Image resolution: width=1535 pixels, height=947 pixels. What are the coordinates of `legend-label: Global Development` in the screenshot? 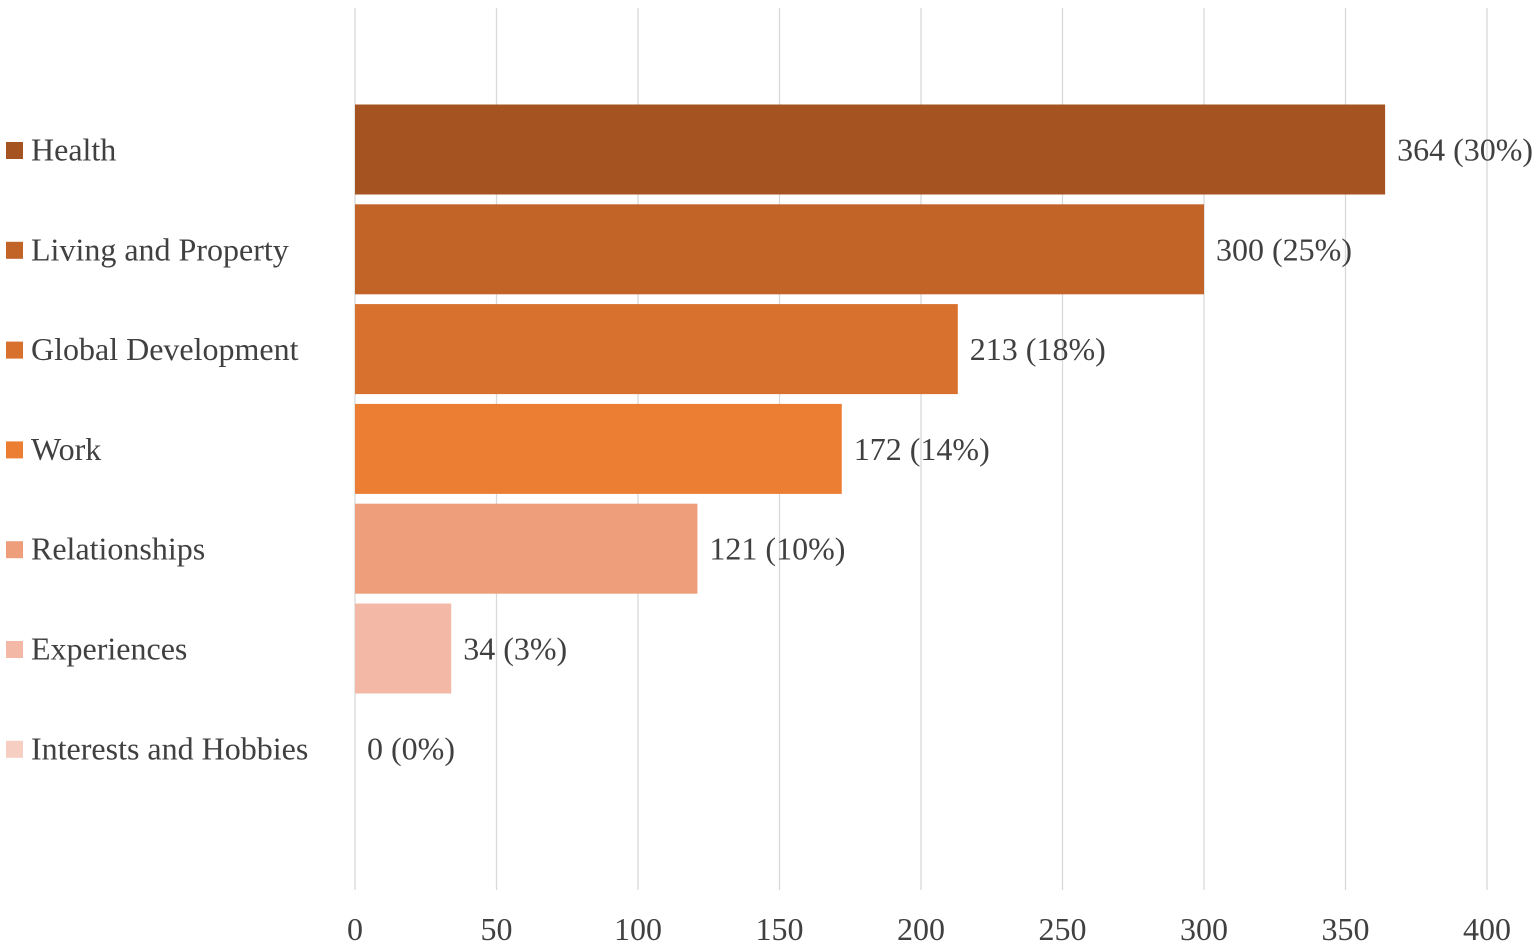 It's located at (165, 349).